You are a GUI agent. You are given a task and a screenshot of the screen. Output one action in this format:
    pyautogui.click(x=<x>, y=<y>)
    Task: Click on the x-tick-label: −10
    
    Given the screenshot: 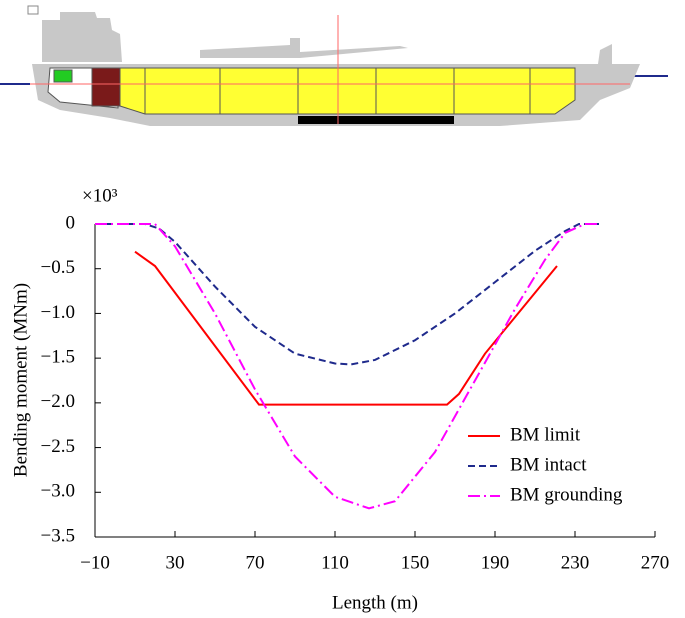 What is the action you would take?
    pyautogui.click(x=95, y=562)
    